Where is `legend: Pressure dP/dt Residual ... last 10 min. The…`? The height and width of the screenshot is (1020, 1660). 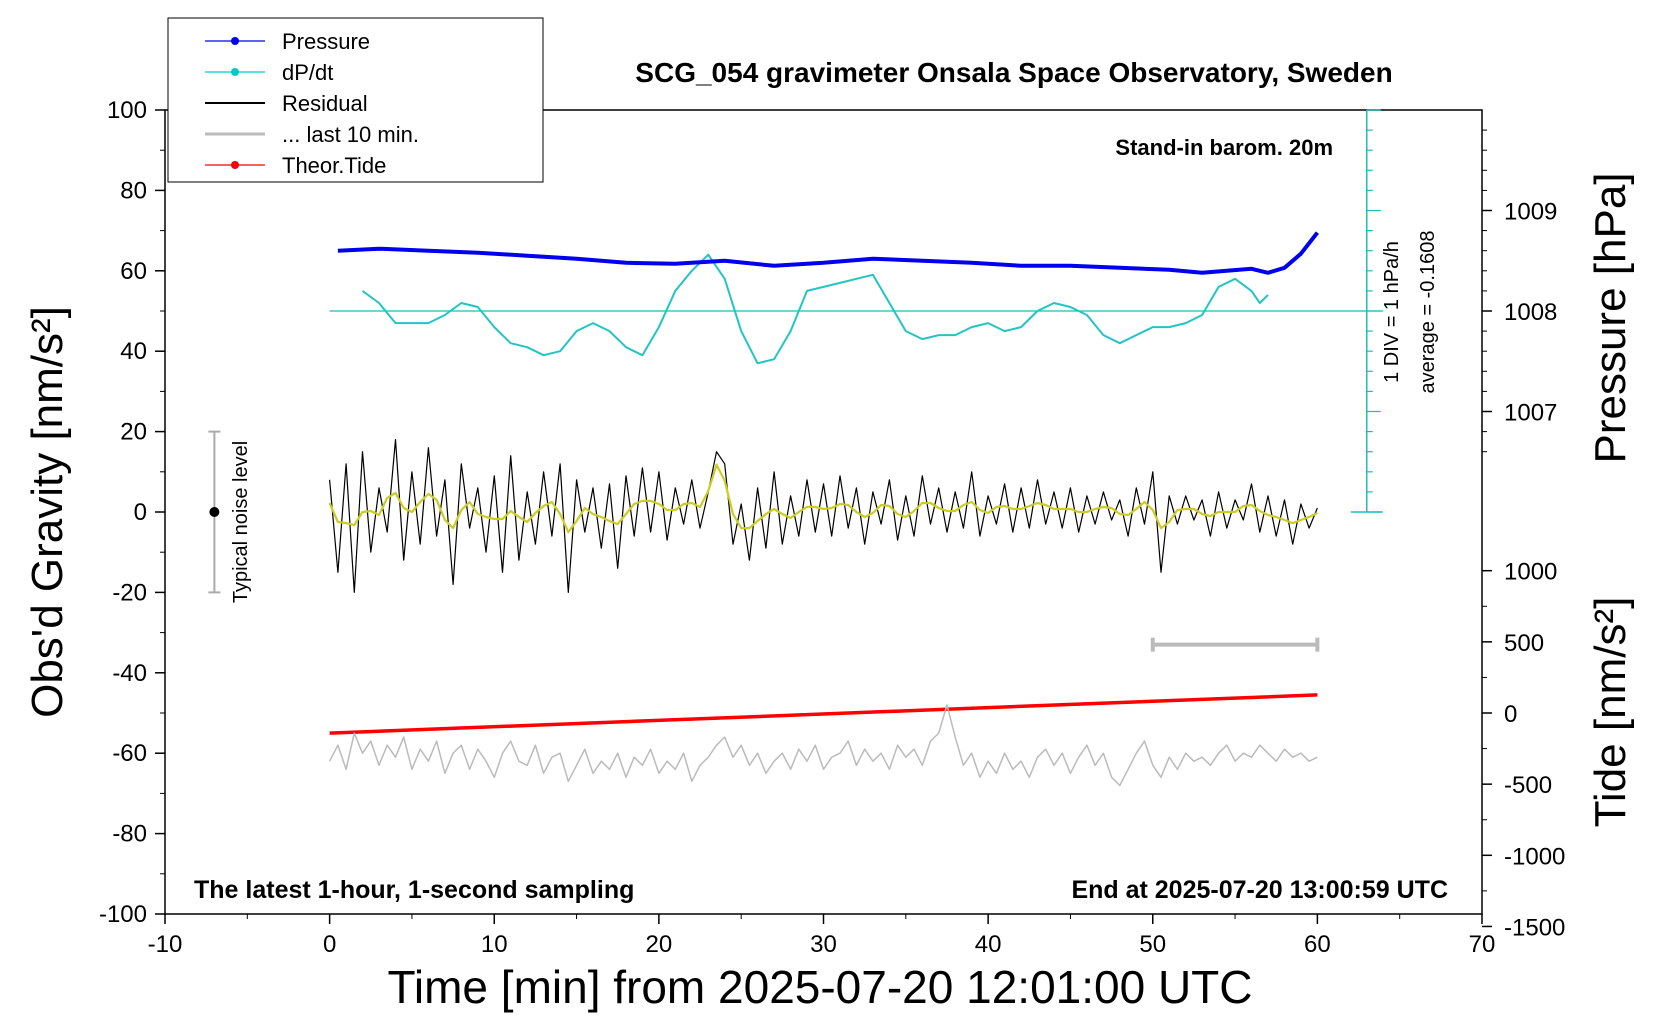
legend: Pressure dP/dt Residual ... last 10 min. The… is located at coordinates (355, 100).